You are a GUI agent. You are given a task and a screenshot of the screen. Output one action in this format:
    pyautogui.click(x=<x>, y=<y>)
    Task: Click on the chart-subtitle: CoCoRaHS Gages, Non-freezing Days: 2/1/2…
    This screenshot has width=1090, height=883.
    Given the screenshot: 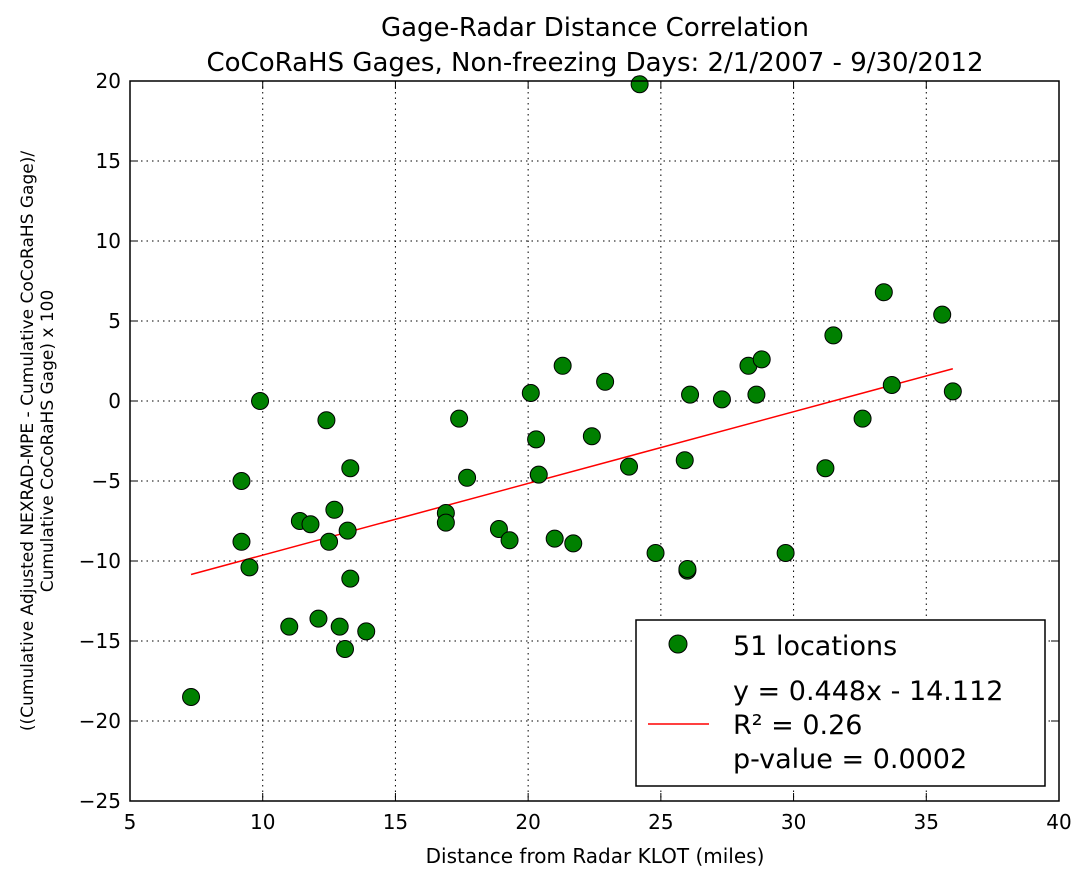 What is the action you would take?
    pyautogui.click(x=594, y=63)
    